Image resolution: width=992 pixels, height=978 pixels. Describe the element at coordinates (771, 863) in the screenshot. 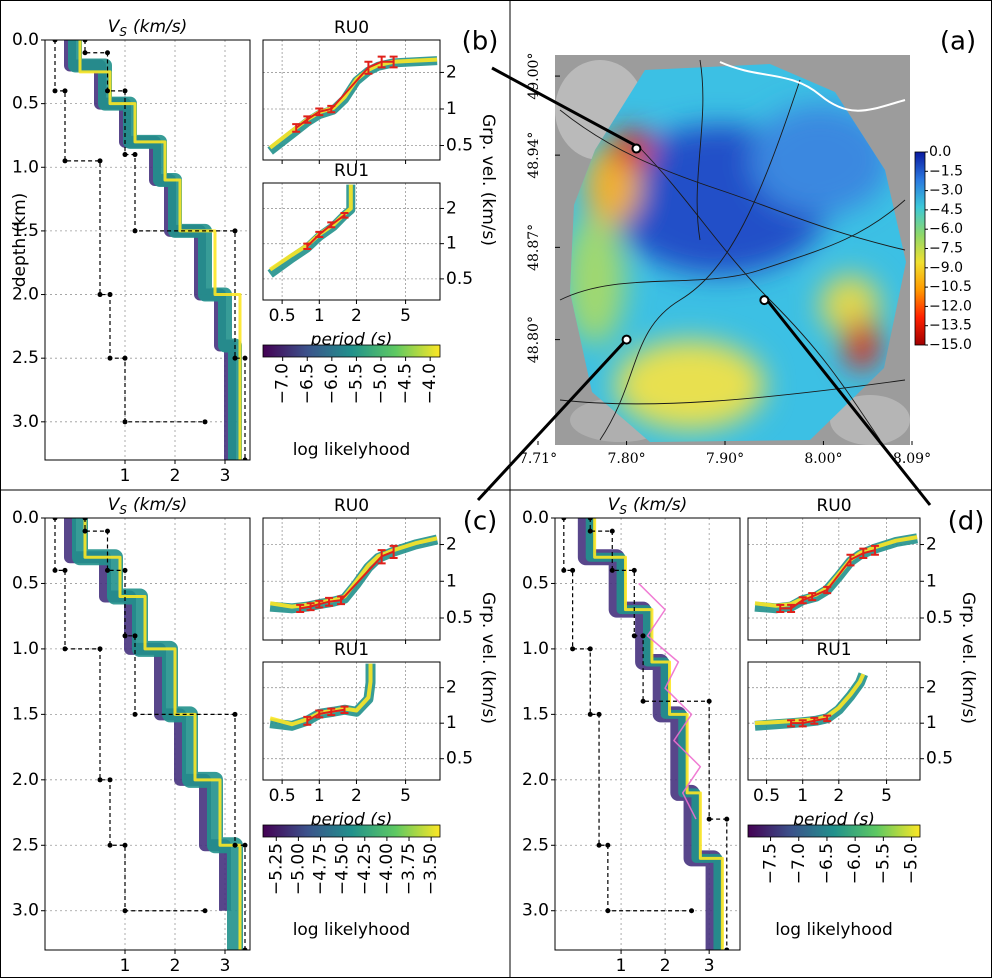

I see `colorbar-tick-label: −7.5` at that location.